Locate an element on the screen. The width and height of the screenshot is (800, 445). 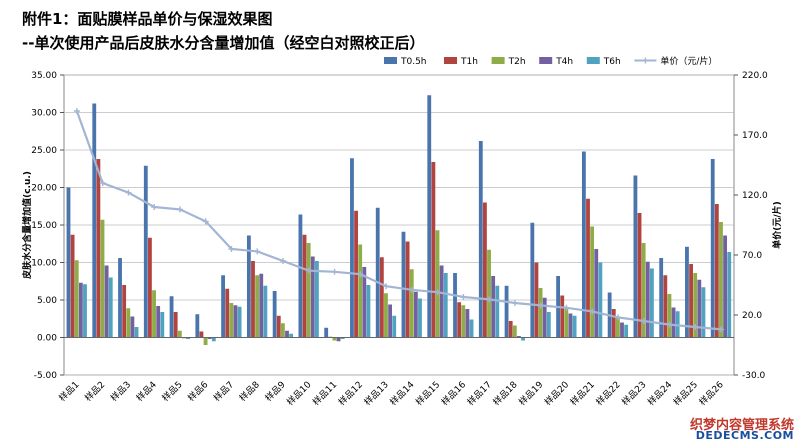
watermark-url: DEDECMS.COM is located at coordinates (744, 435).